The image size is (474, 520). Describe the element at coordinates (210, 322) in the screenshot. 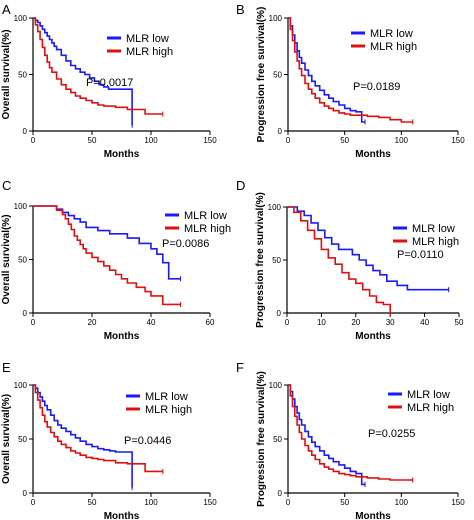

I see `x-tick-label: 60` at that location.